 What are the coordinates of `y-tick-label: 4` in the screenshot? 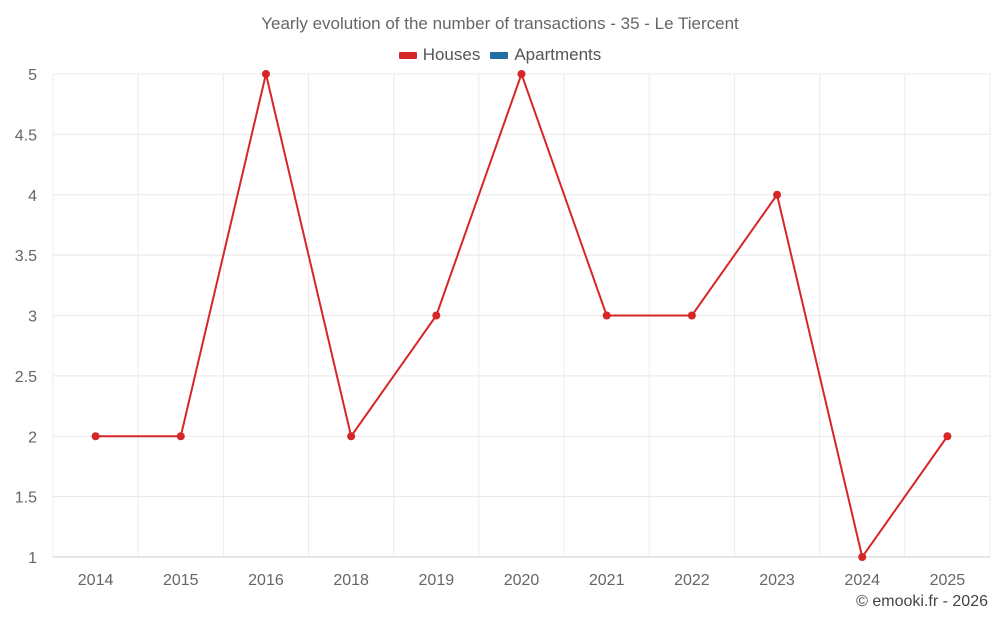 It's located at (32, 196).